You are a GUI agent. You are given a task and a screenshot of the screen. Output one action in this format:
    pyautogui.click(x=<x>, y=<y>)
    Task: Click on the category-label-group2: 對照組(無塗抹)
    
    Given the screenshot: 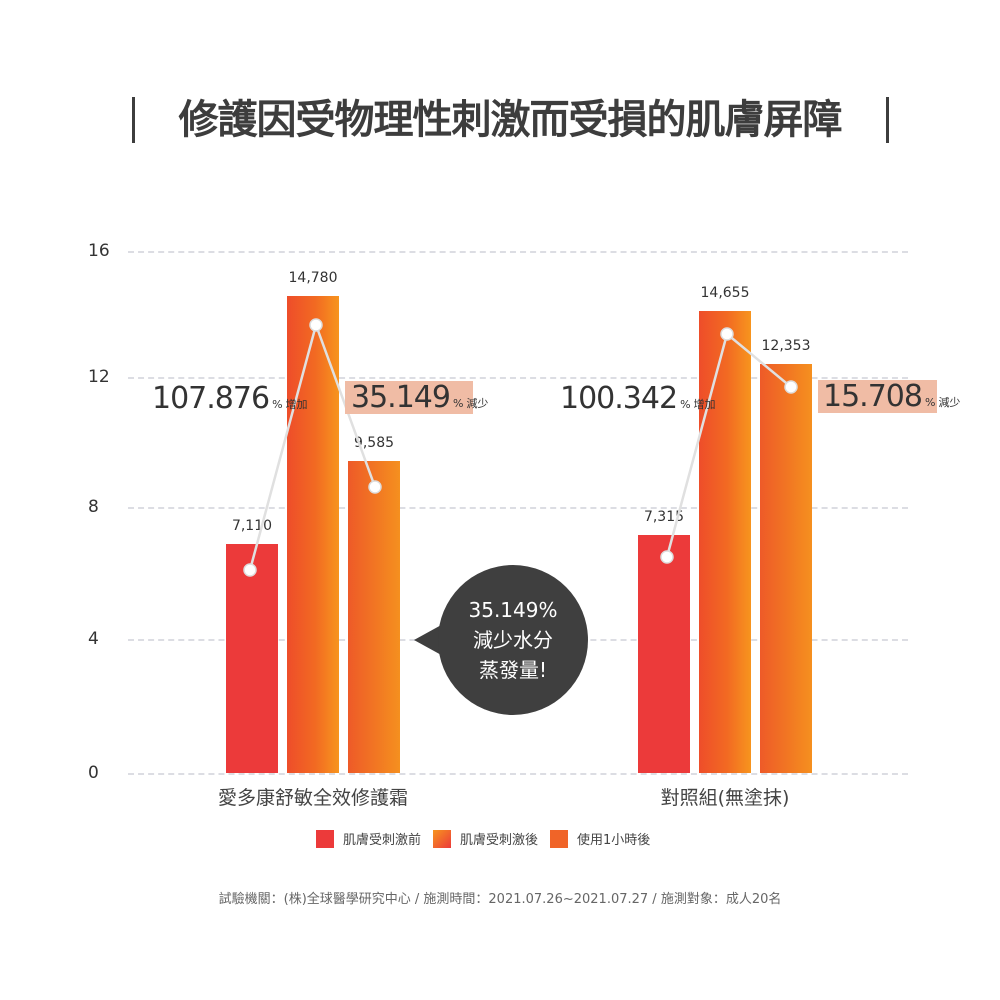 What is the action you would take?
    pyautogui.click(x=725, y=798)
    